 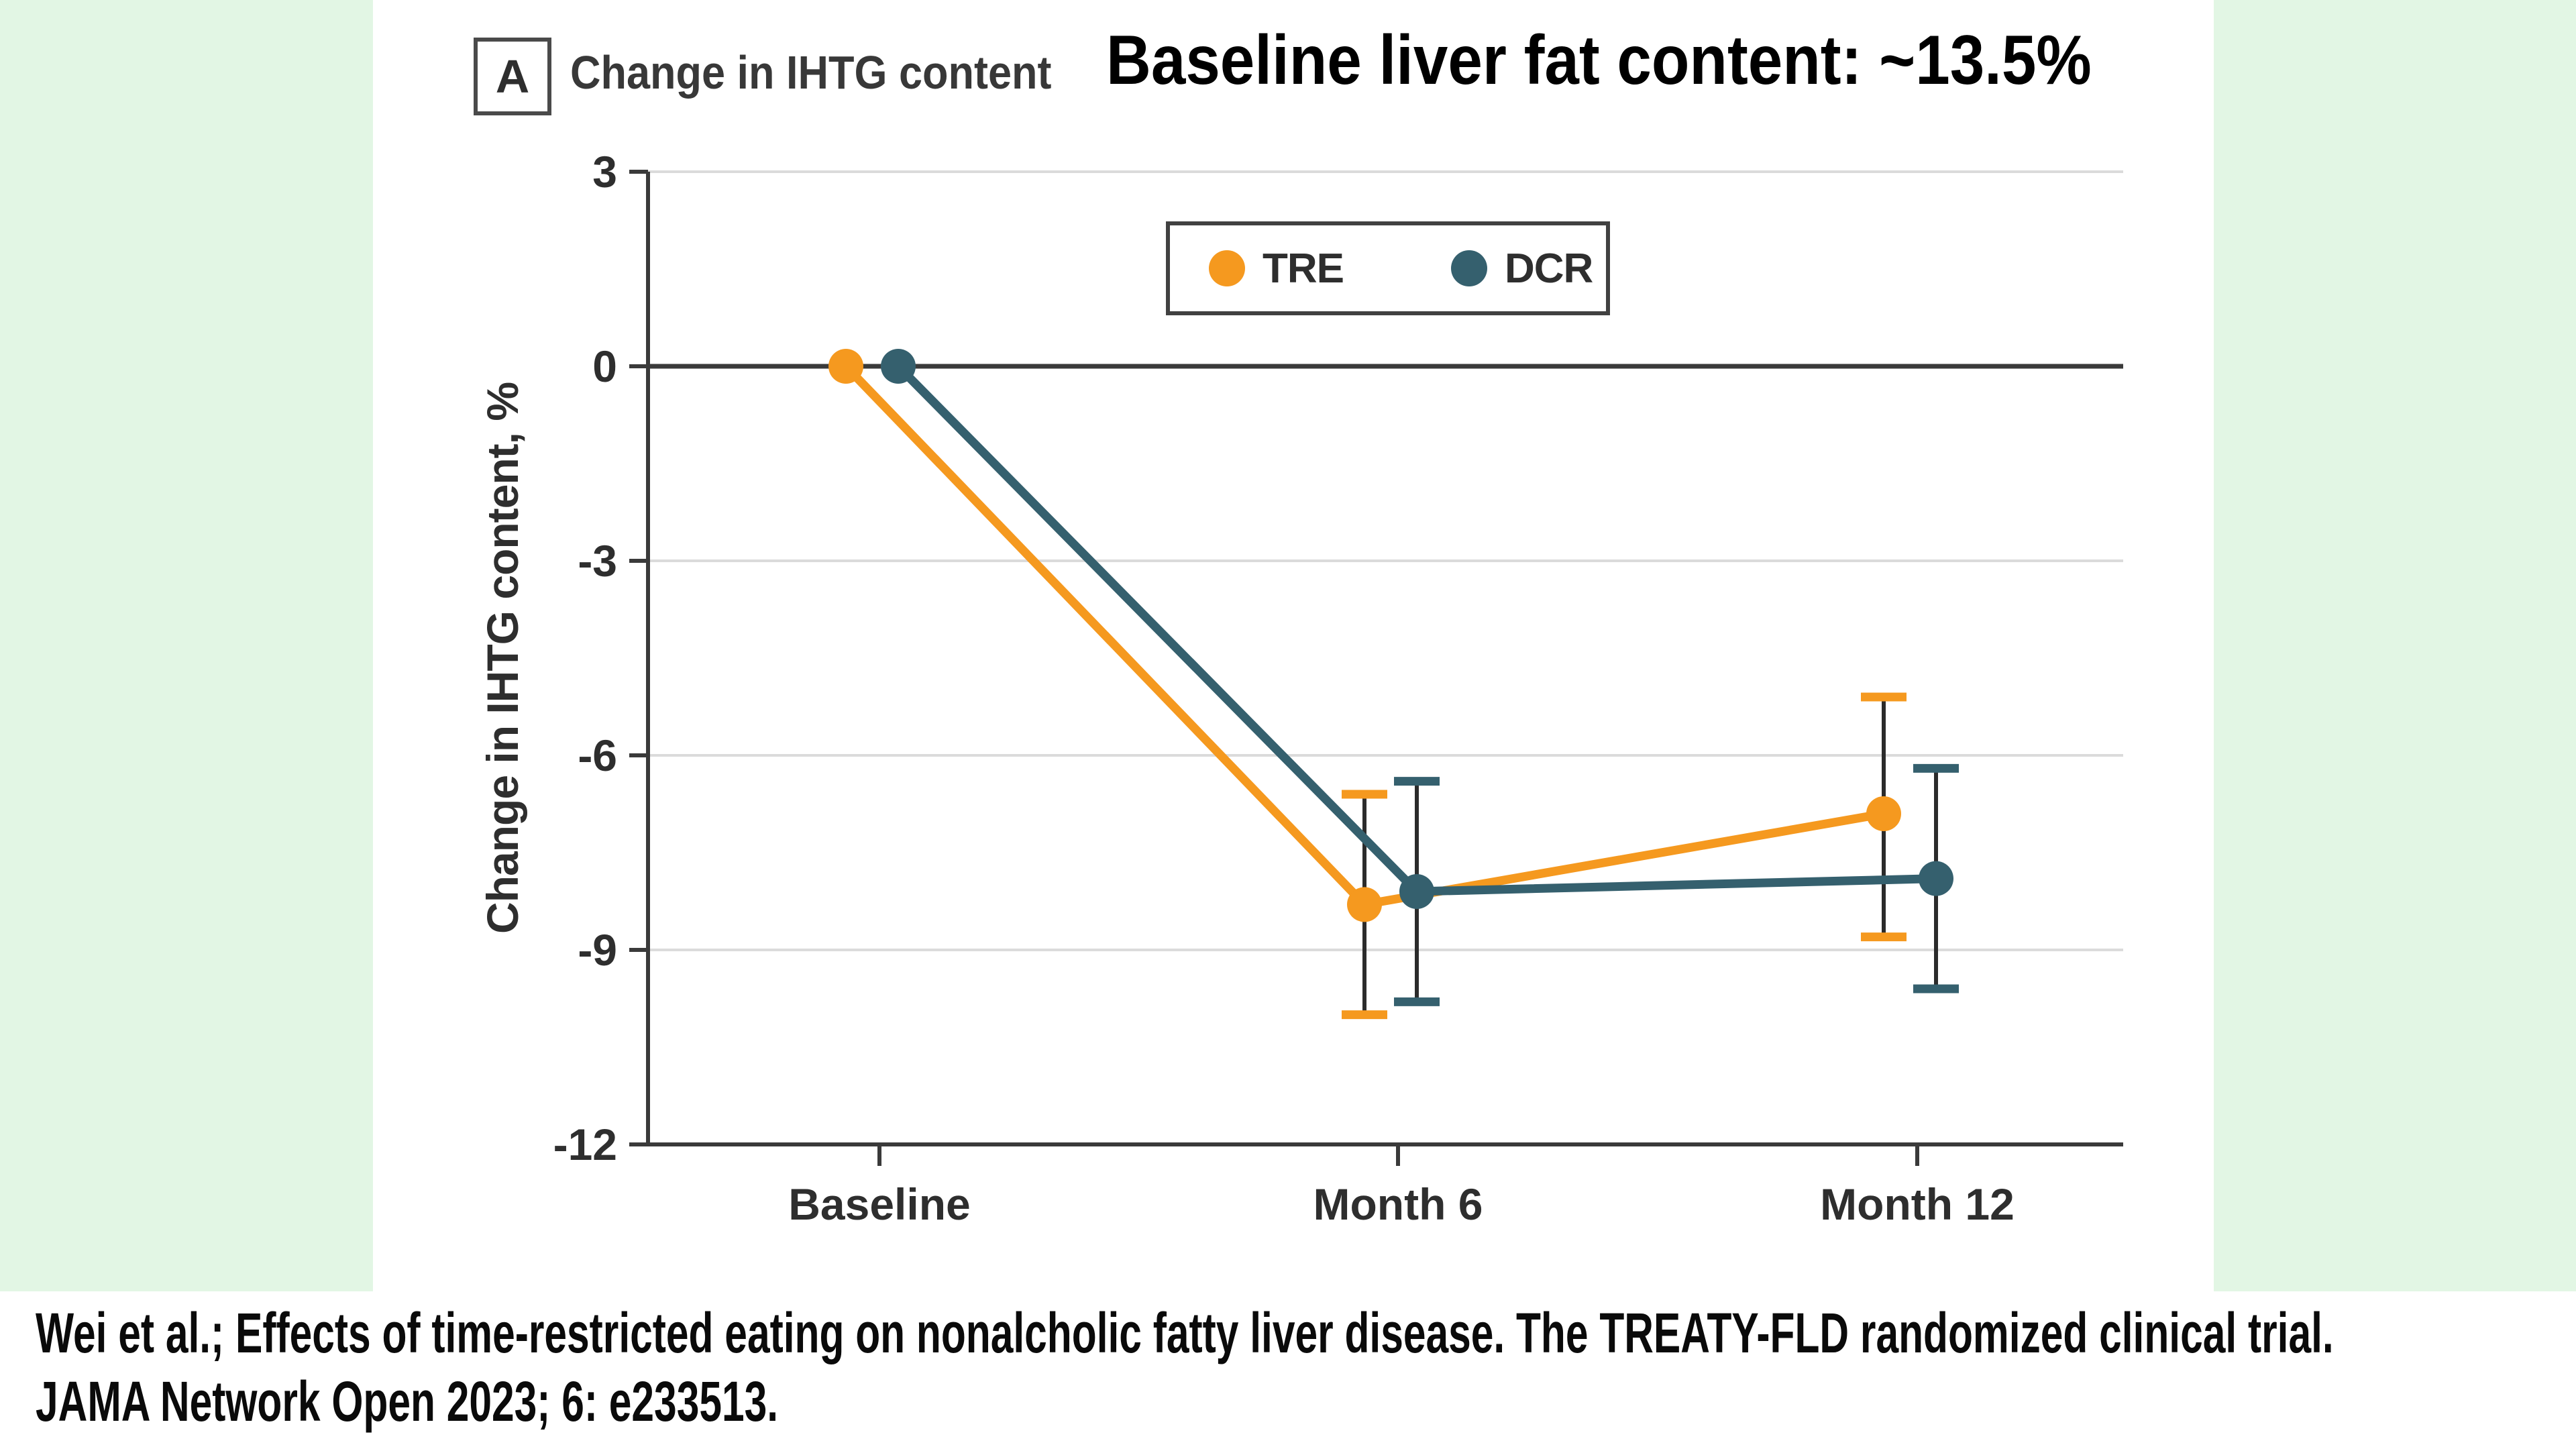 What do you see at coordinates (898, 366) in the screenshot?
I see `data-point-DCR-baseline` at bounding box center [898, 366].